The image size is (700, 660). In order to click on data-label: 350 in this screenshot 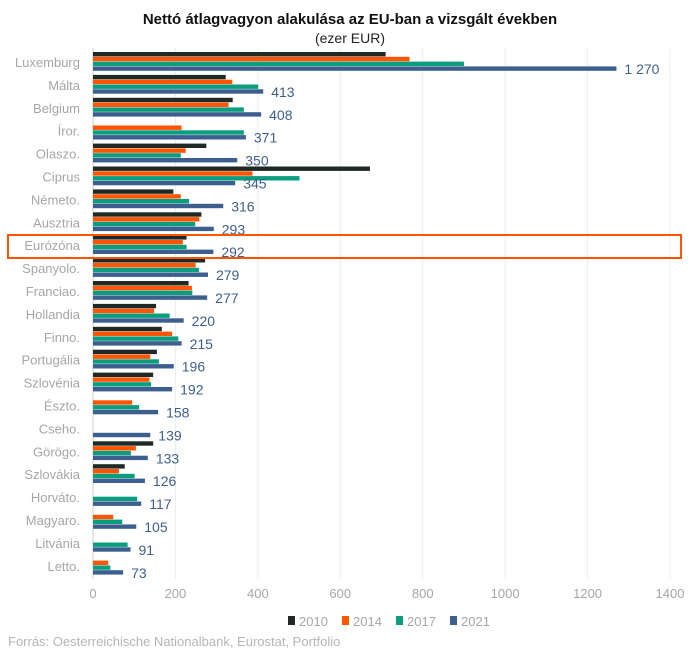, I will do `click(257, 161)`.